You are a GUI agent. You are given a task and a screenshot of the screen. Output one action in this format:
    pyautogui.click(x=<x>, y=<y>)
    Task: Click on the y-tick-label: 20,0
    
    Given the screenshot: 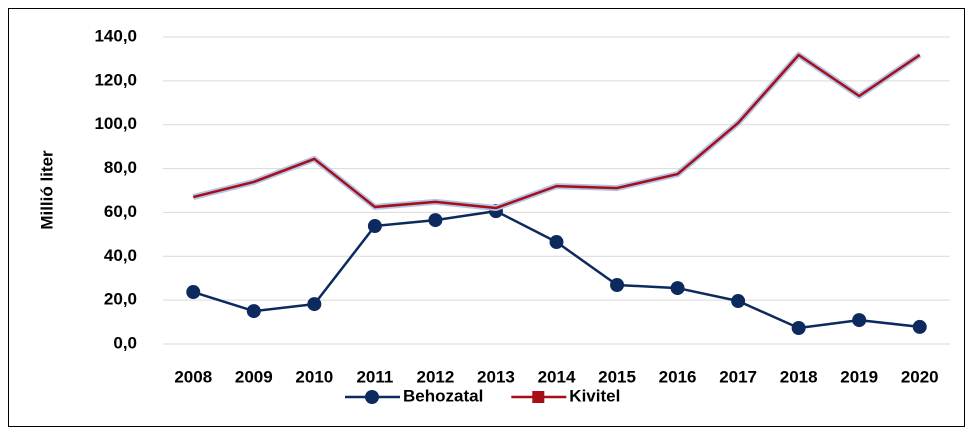 What is the action you would take?
    pyautogui.click(x=120, y=299)
    